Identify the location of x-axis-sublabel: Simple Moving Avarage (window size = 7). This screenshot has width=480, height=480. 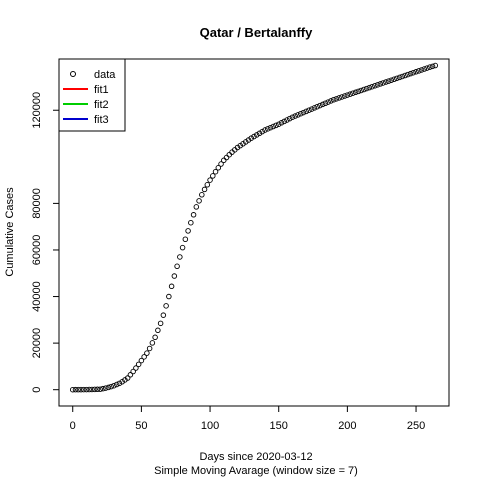
(256, 471).